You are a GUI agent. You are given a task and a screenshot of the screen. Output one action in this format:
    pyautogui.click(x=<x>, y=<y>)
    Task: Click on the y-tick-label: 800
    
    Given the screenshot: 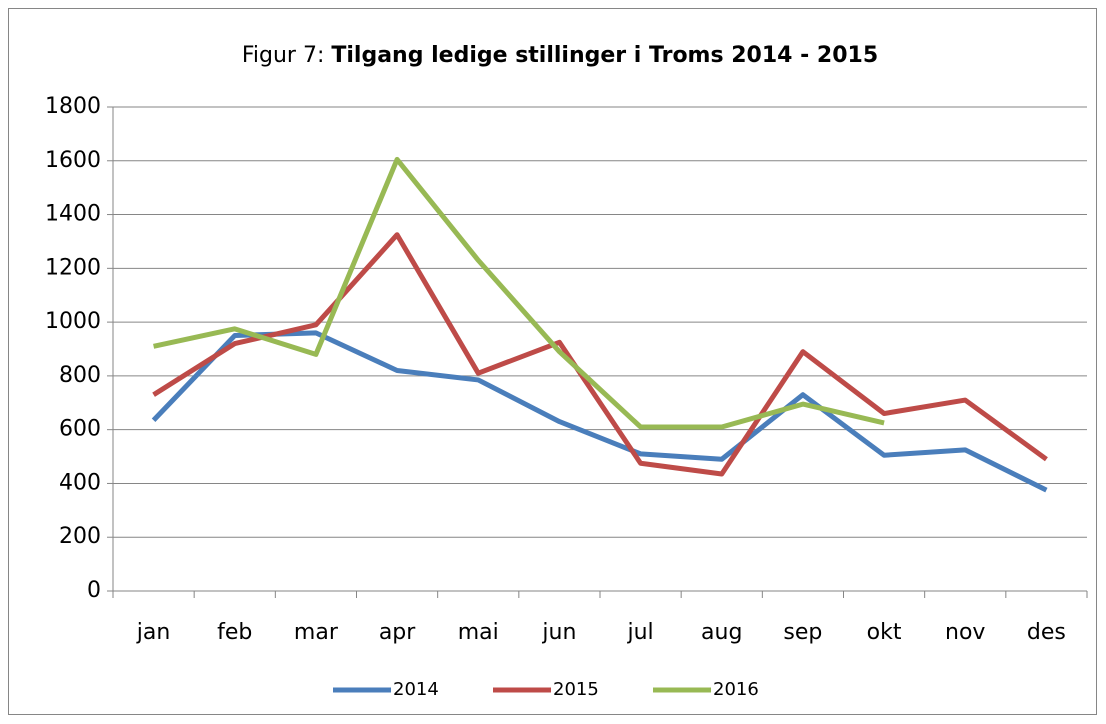 What is the action you would take?
    pyautogui.click(x=80, y=375)
    